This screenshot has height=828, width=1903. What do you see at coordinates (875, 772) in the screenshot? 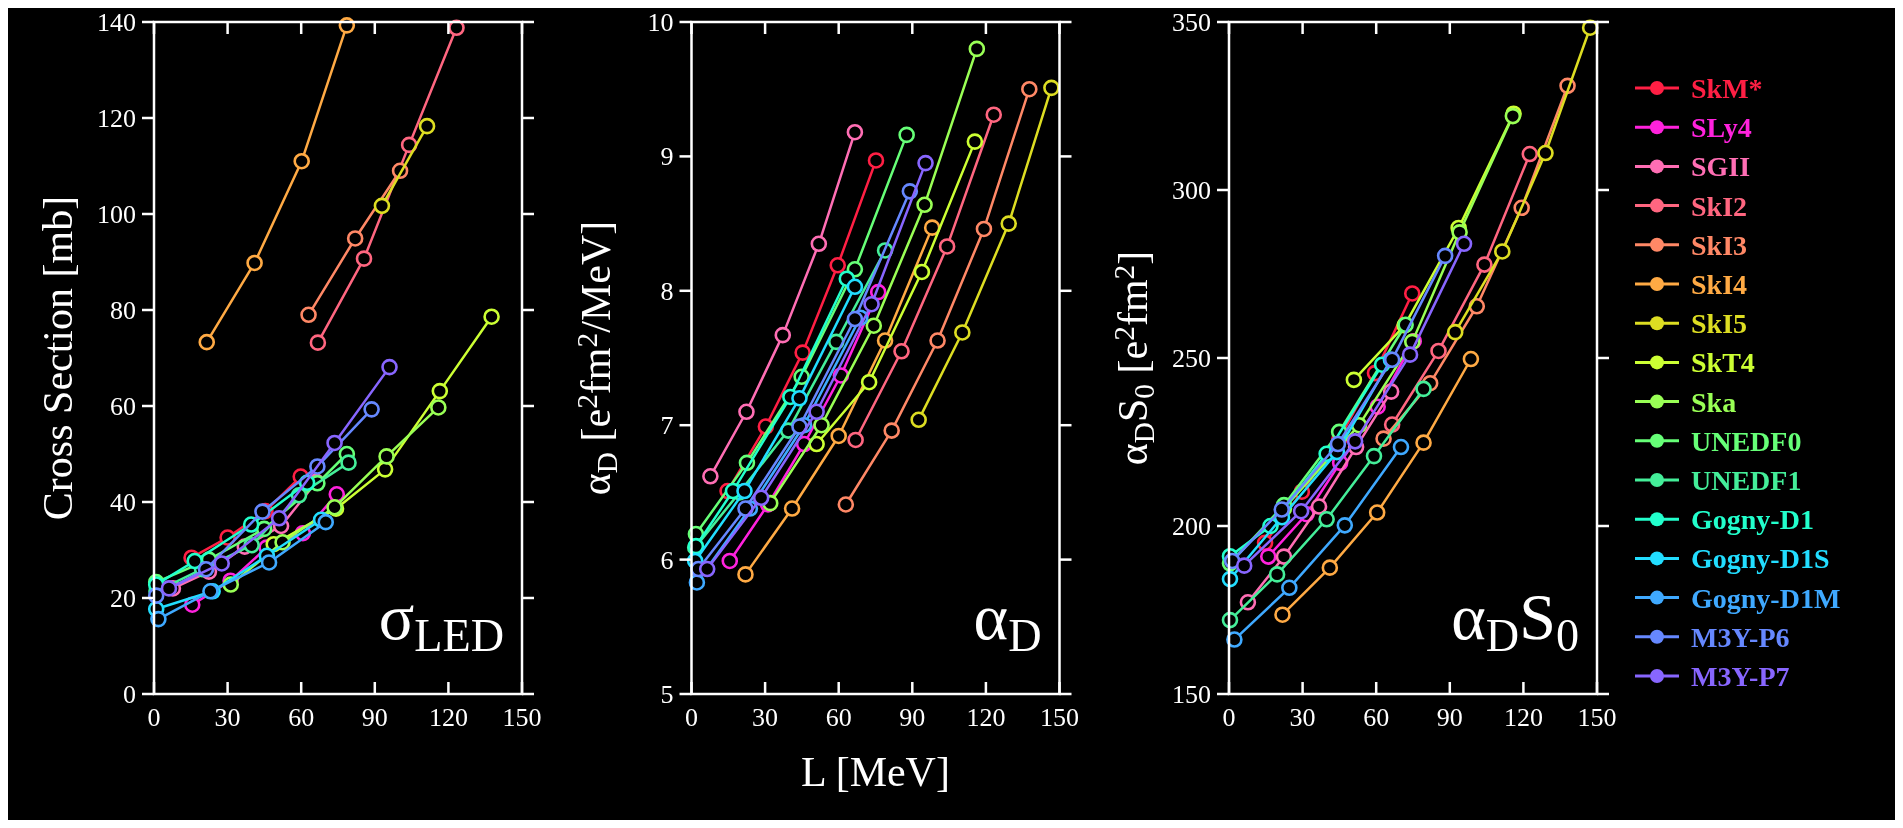
I see `x-axis-title: L [MeV]` at bounding box center [875, 772].